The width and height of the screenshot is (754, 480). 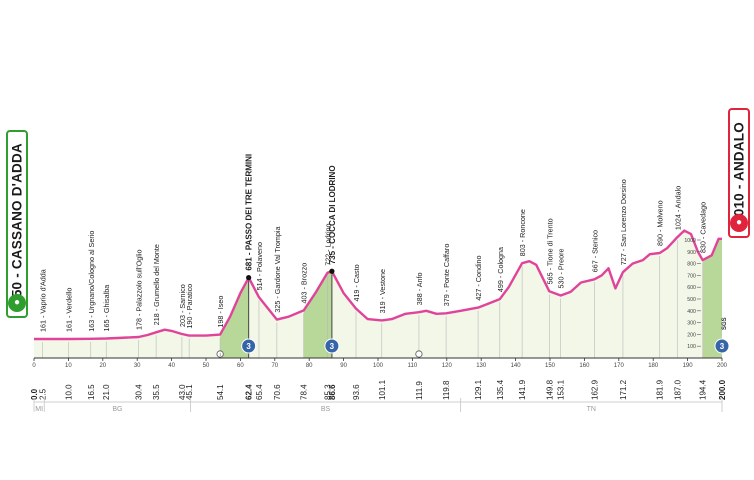 I want to click on km-value-label: 194.4, so click(x=703, y=389).